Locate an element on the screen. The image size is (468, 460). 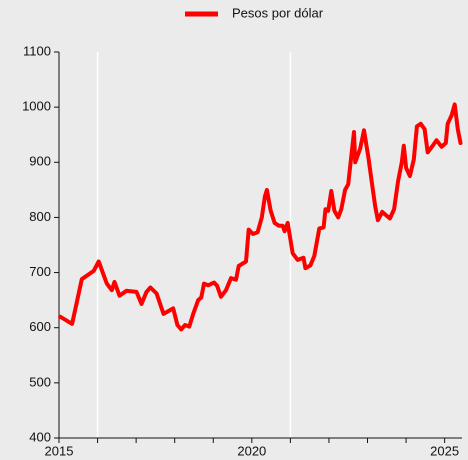
legend-label: Pesos por dólar is located at coordinates (278, 12).